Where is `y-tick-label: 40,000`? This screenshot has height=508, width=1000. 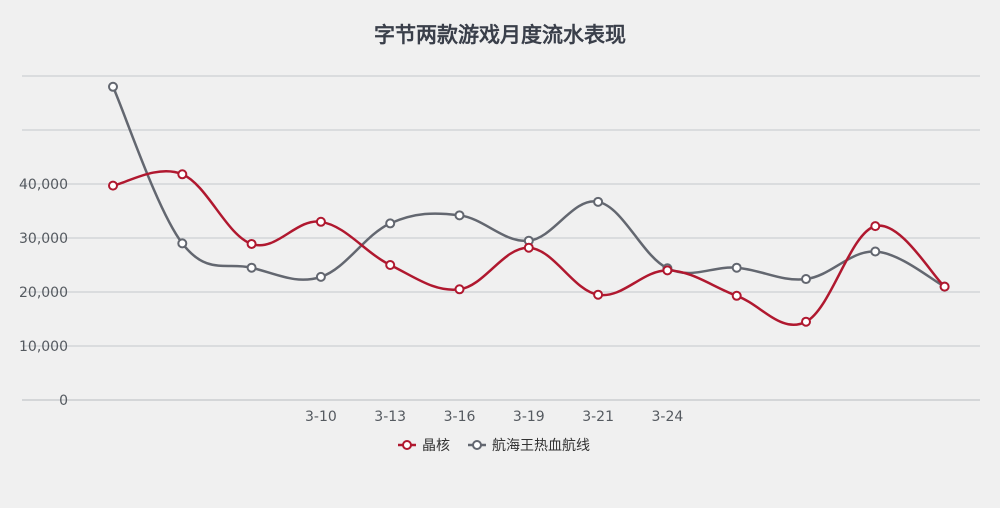
y-tick-label: 40,000 is located at coordinates (43, 185).